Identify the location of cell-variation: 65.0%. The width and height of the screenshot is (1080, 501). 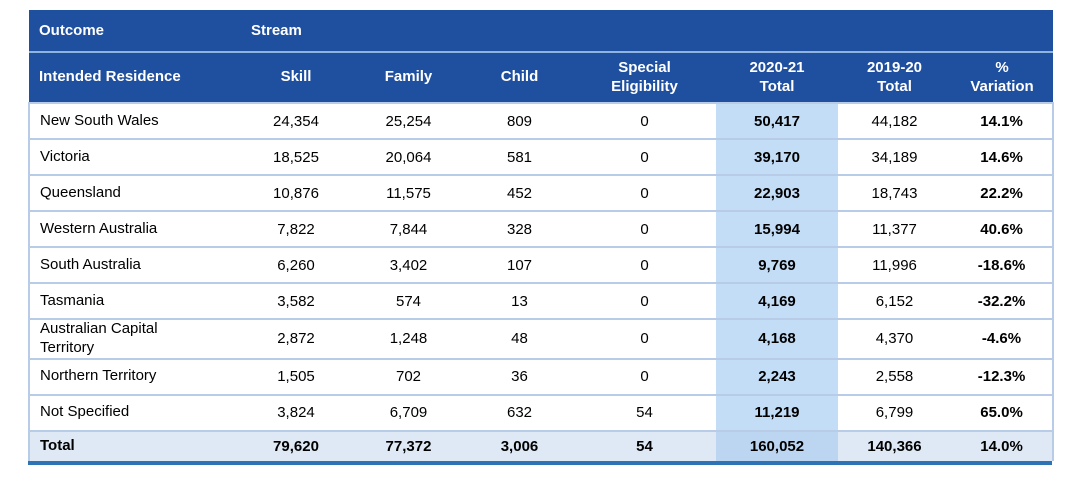
(1003, 413).